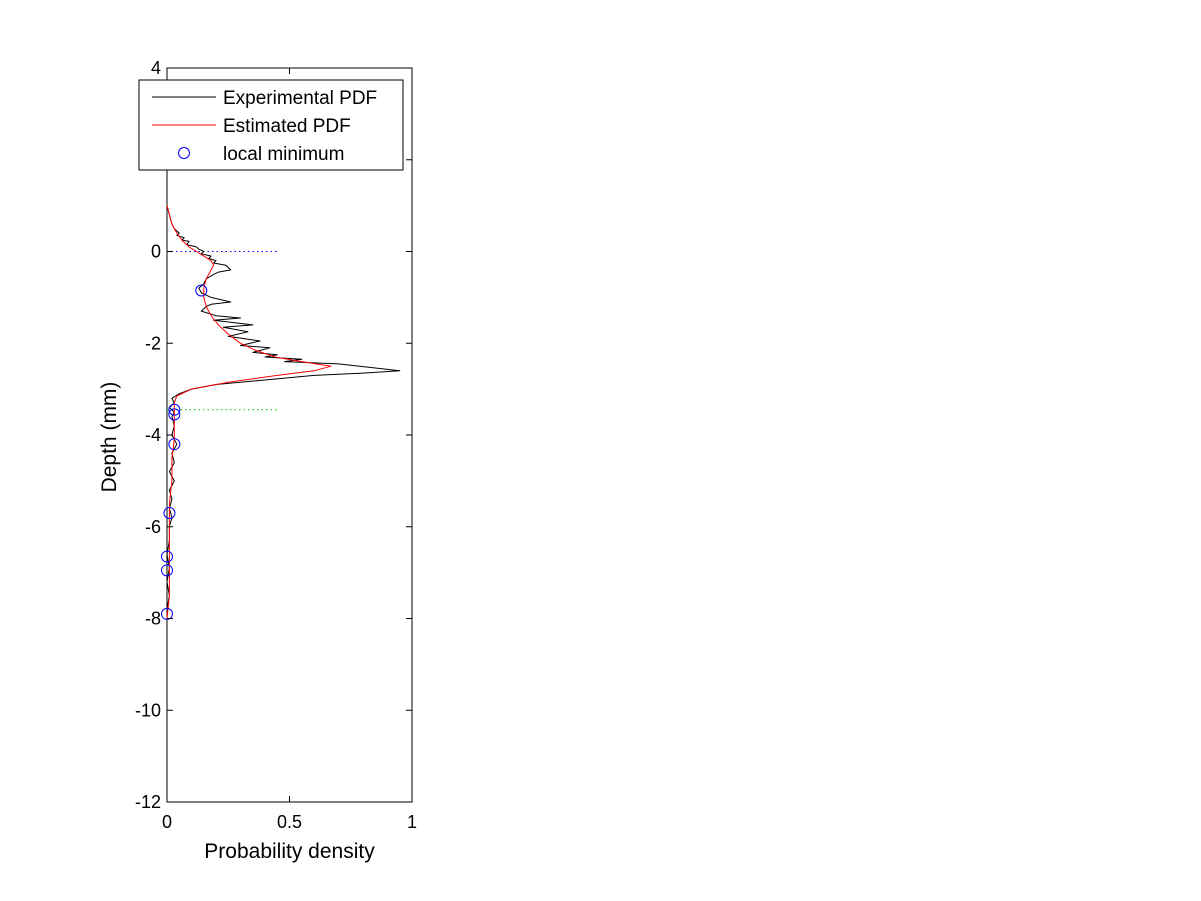 Image resolution: width=1201 pixels, height=901 pixels. Describe the element at coordinates (249, 412) in the screenshot. I see `estimated-pdf-line` at that location.